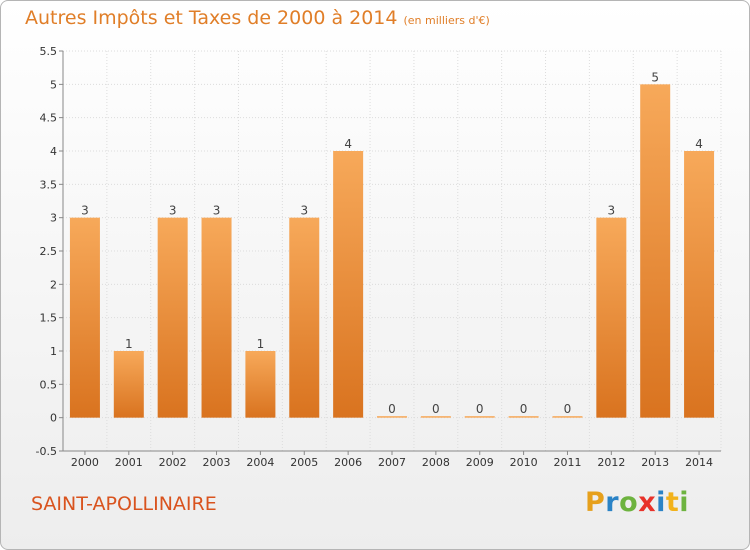 This screenshot has width=750, height=550. What do you see at coordinates (216, 317) in the screenshot?
I see `bar-2003` at bounding box center [216, 317].